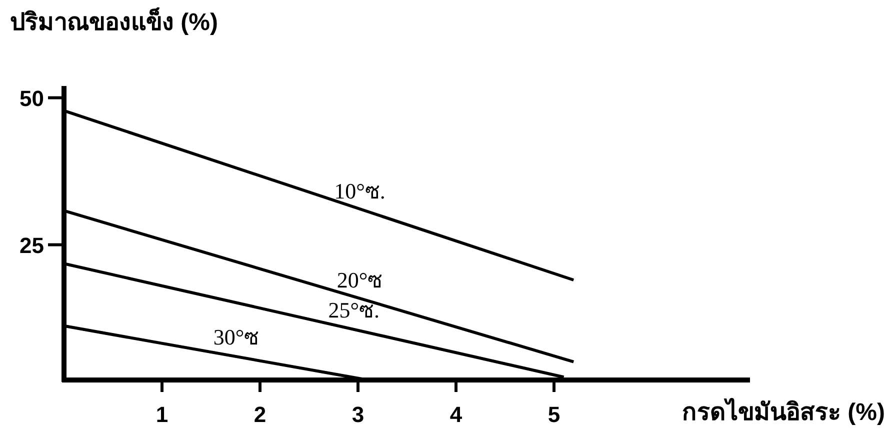 The height and width of the screenshot is (446, 891). I want to click on x-tick-label: 5, so click(554, 414).